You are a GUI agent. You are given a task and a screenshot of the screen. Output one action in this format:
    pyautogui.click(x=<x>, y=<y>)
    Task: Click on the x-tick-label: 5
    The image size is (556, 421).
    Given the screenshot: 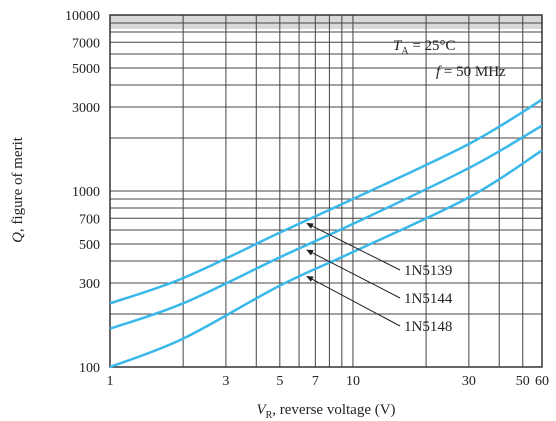 What is the action you would take?
    pyautogui.click(x=279, y=381)
    